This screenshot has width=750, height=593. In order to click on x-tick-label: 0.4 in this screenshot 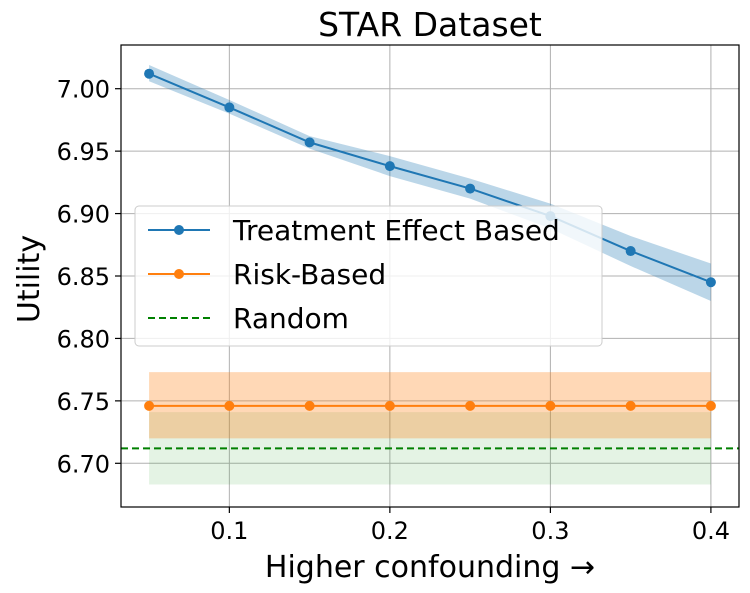, I will do `click(711, 531)`.